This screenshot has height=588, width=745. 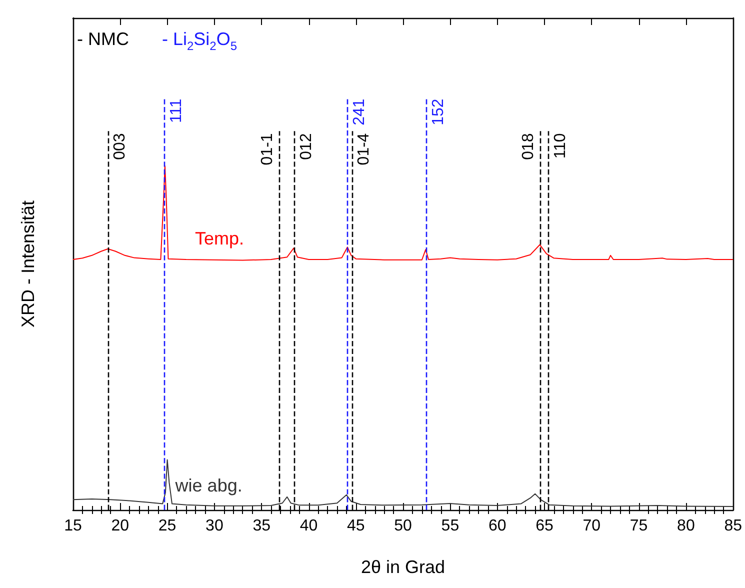 I want to click on series-label: wie abg., so click(x=208, y=486).